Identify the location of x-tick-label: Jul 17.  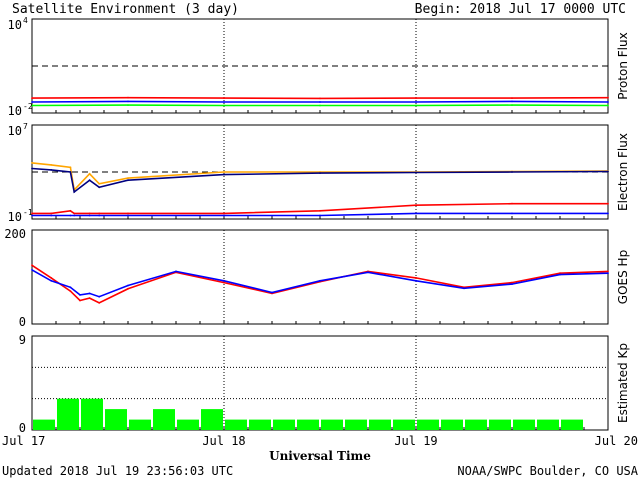
(23, 441).